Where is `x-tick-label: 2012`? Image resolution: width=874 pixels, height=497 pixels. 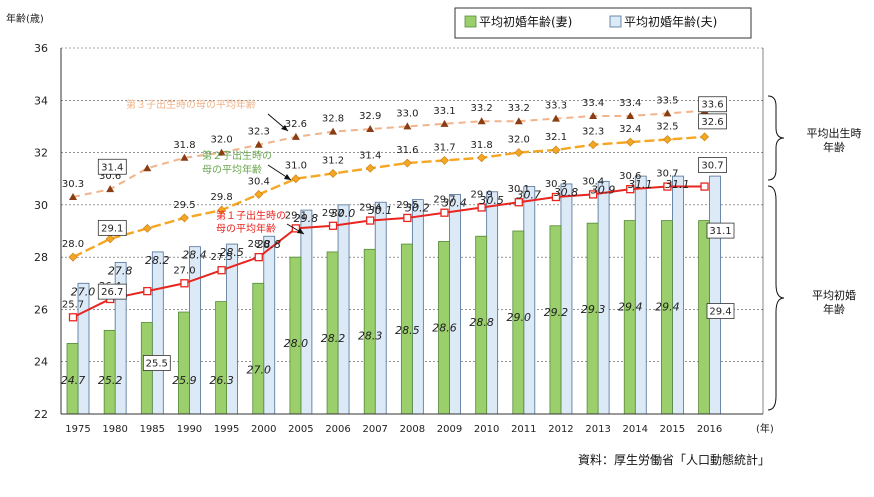 x-tick-label: 2012 is located at coordinates (560, 429).